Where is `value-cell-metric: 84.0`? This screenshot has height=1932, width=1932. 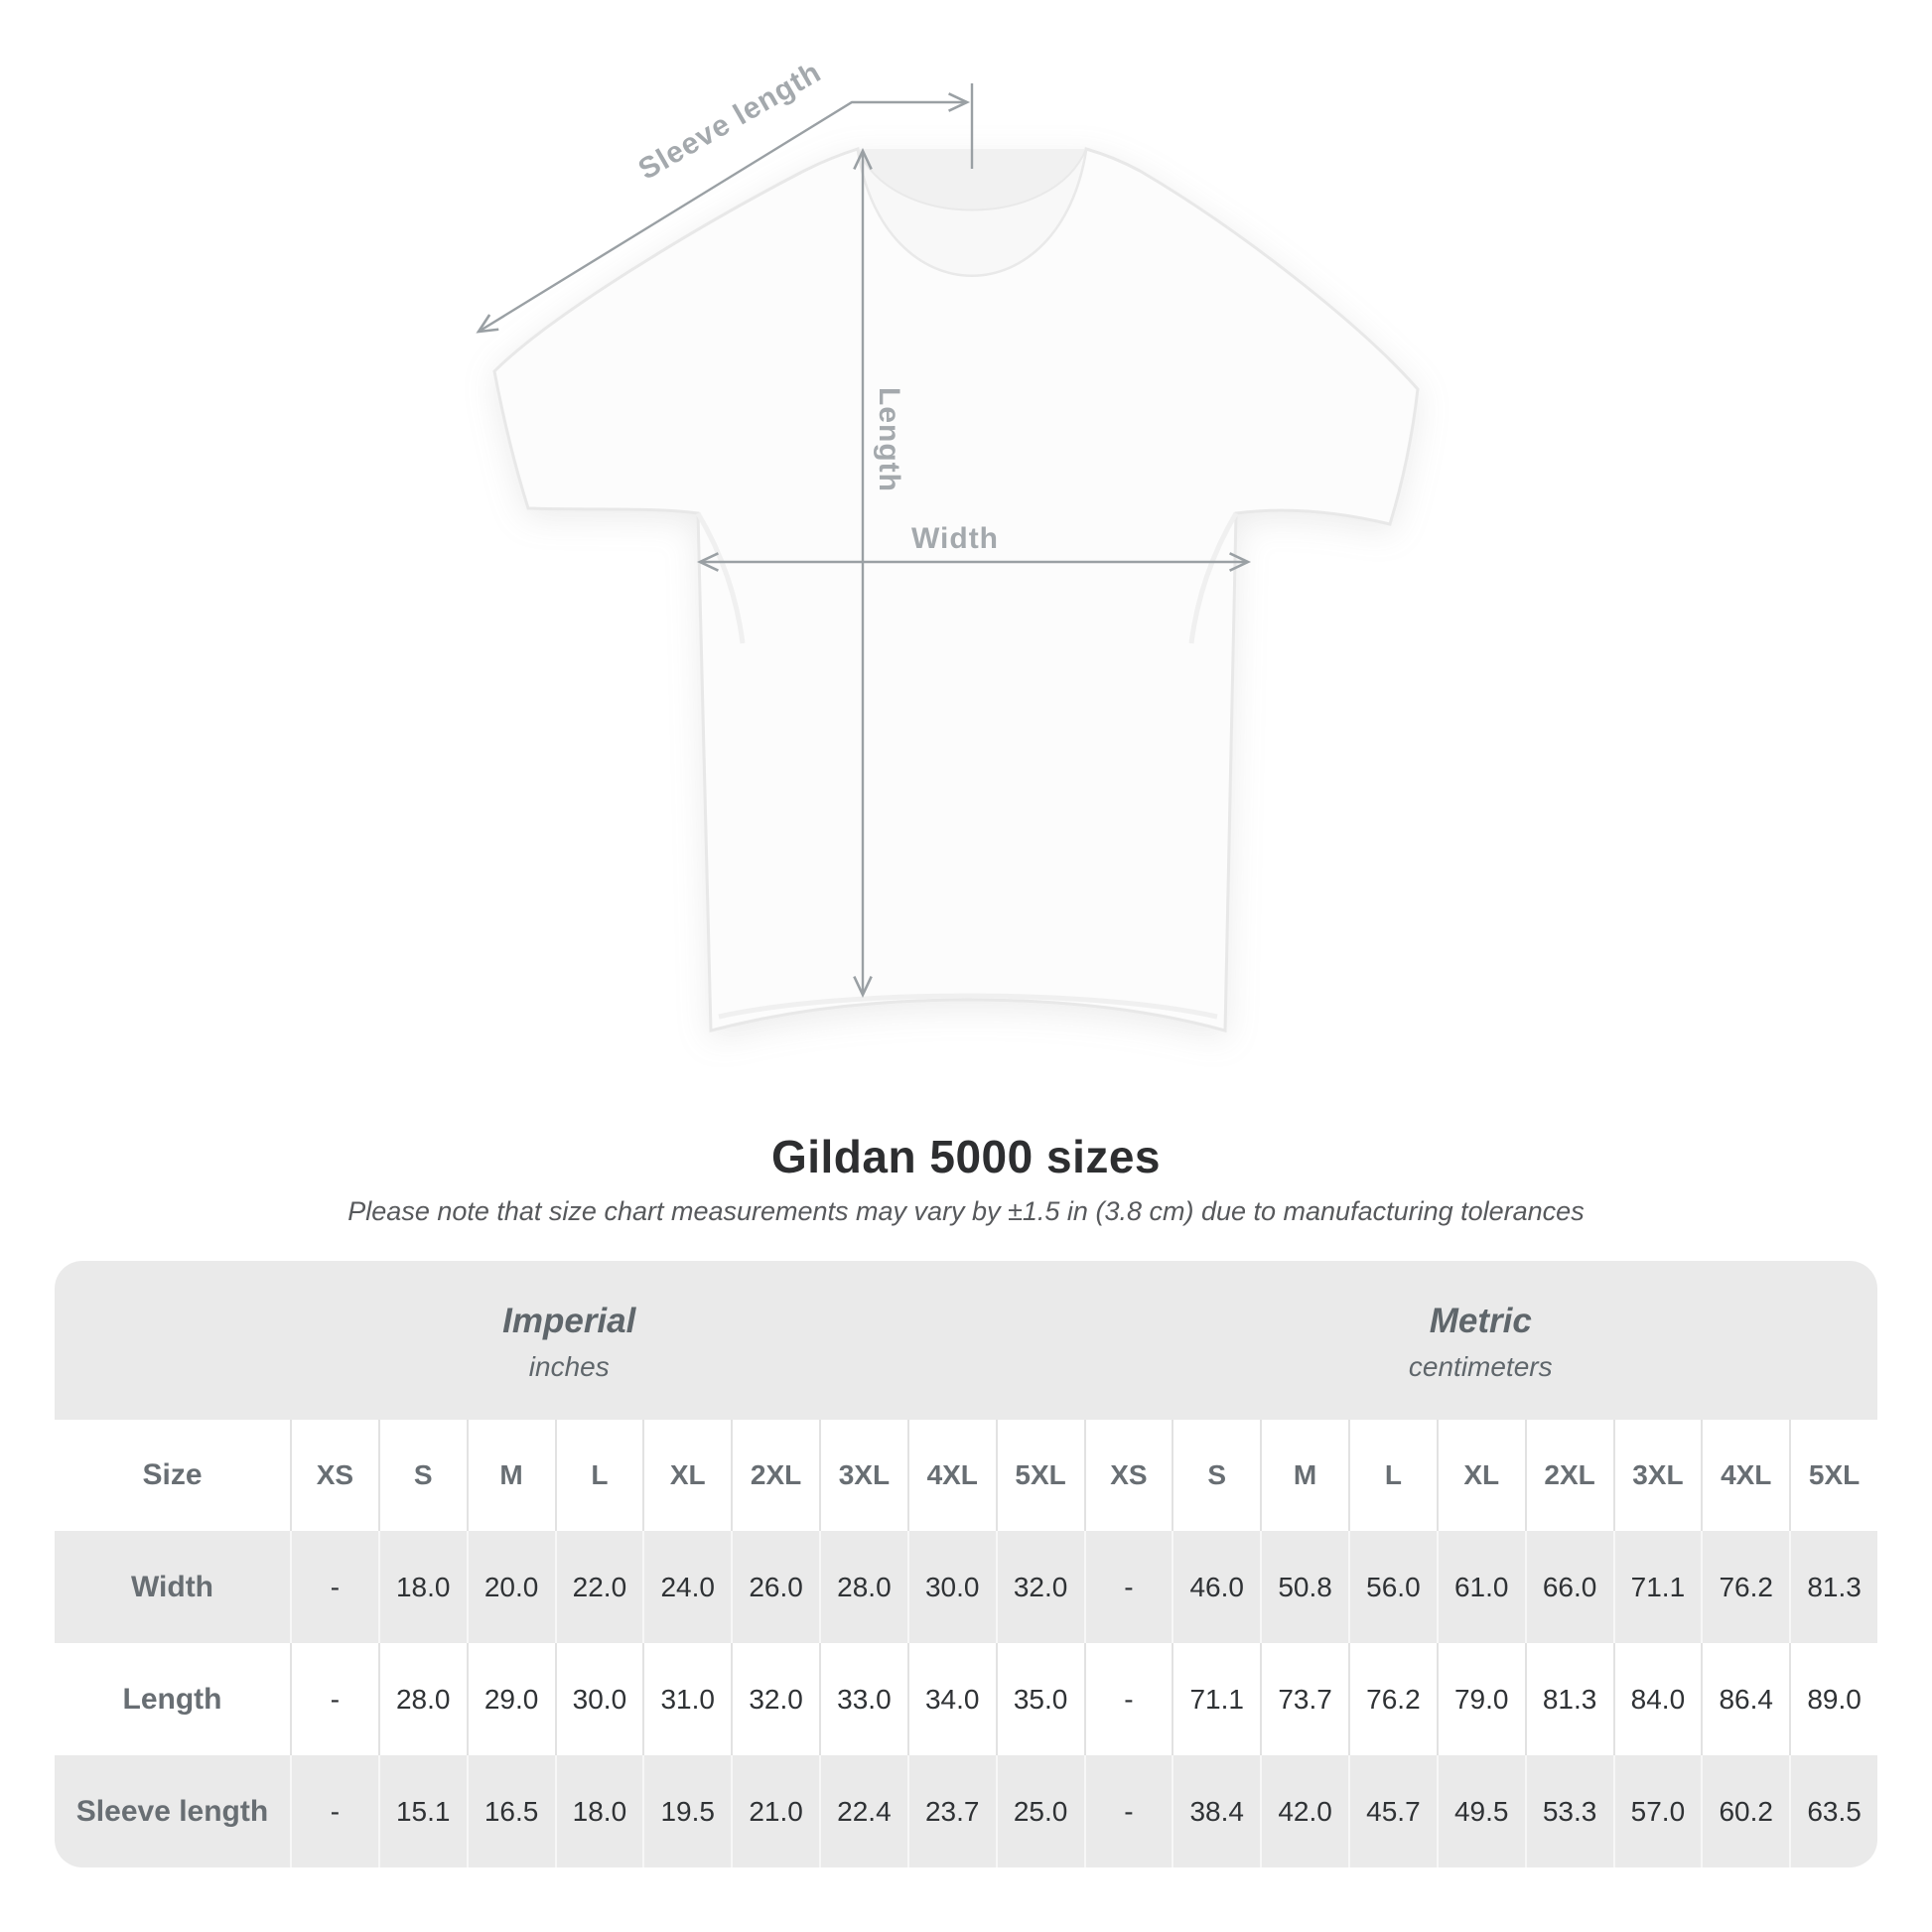
value-cell-metric: 84.0 is located at coordinates (1657, 1699).